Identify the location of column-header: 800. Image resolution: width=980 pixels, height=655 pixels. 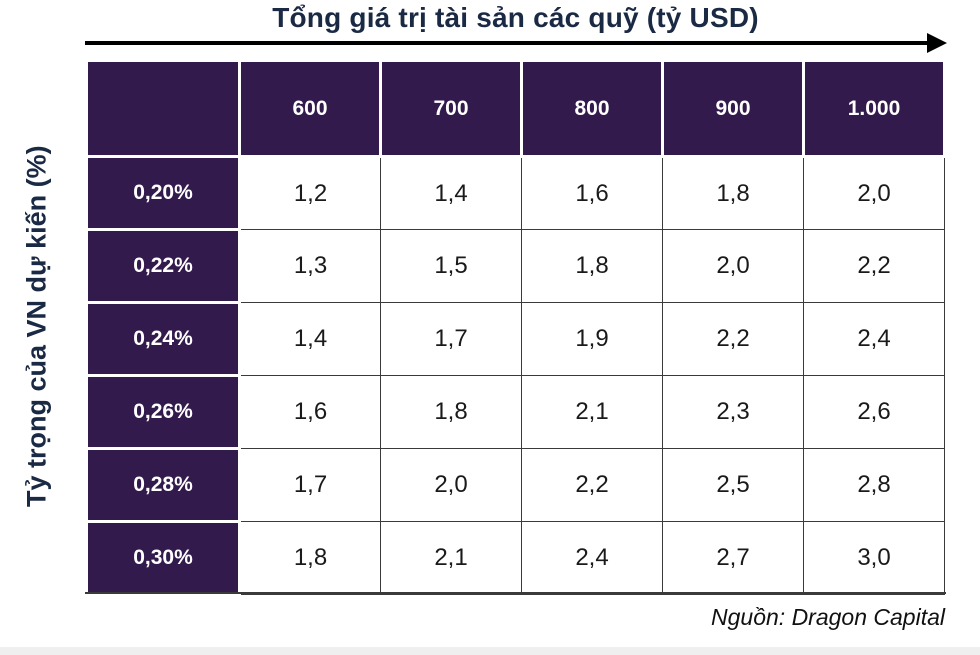
(592, 108).